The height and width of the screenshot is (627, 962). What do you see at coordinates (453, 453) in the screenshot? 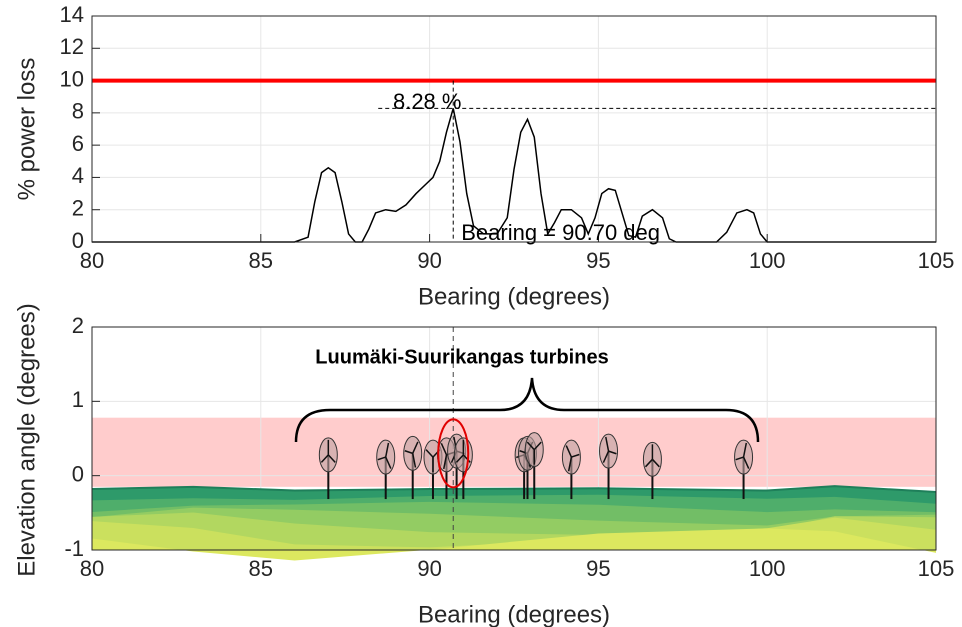
I see `highlight-ring` at bounding box center [453, 453].